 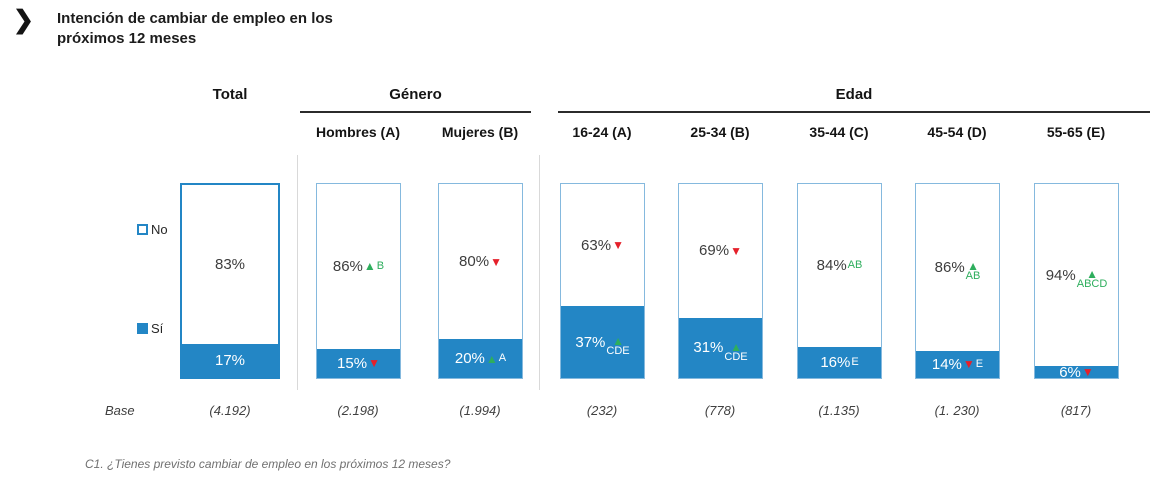 I want to click on si-label: 37% ▲ CDE, so click(x=602, y=344).